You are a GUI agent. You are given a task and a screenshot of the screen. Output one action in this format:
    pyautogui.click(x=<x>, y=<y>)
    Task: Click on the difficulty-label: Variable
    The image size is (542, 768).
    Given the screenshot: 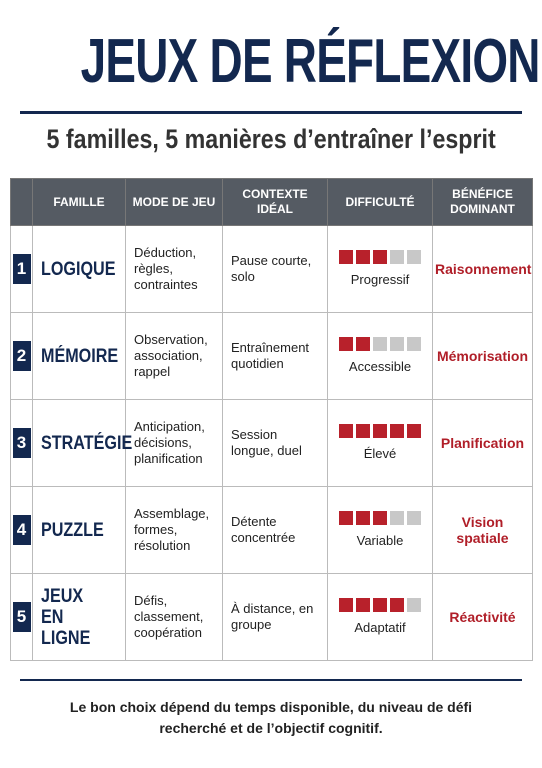 What is the action you would take?
    pyautogui.click(x=380, y=540)
    